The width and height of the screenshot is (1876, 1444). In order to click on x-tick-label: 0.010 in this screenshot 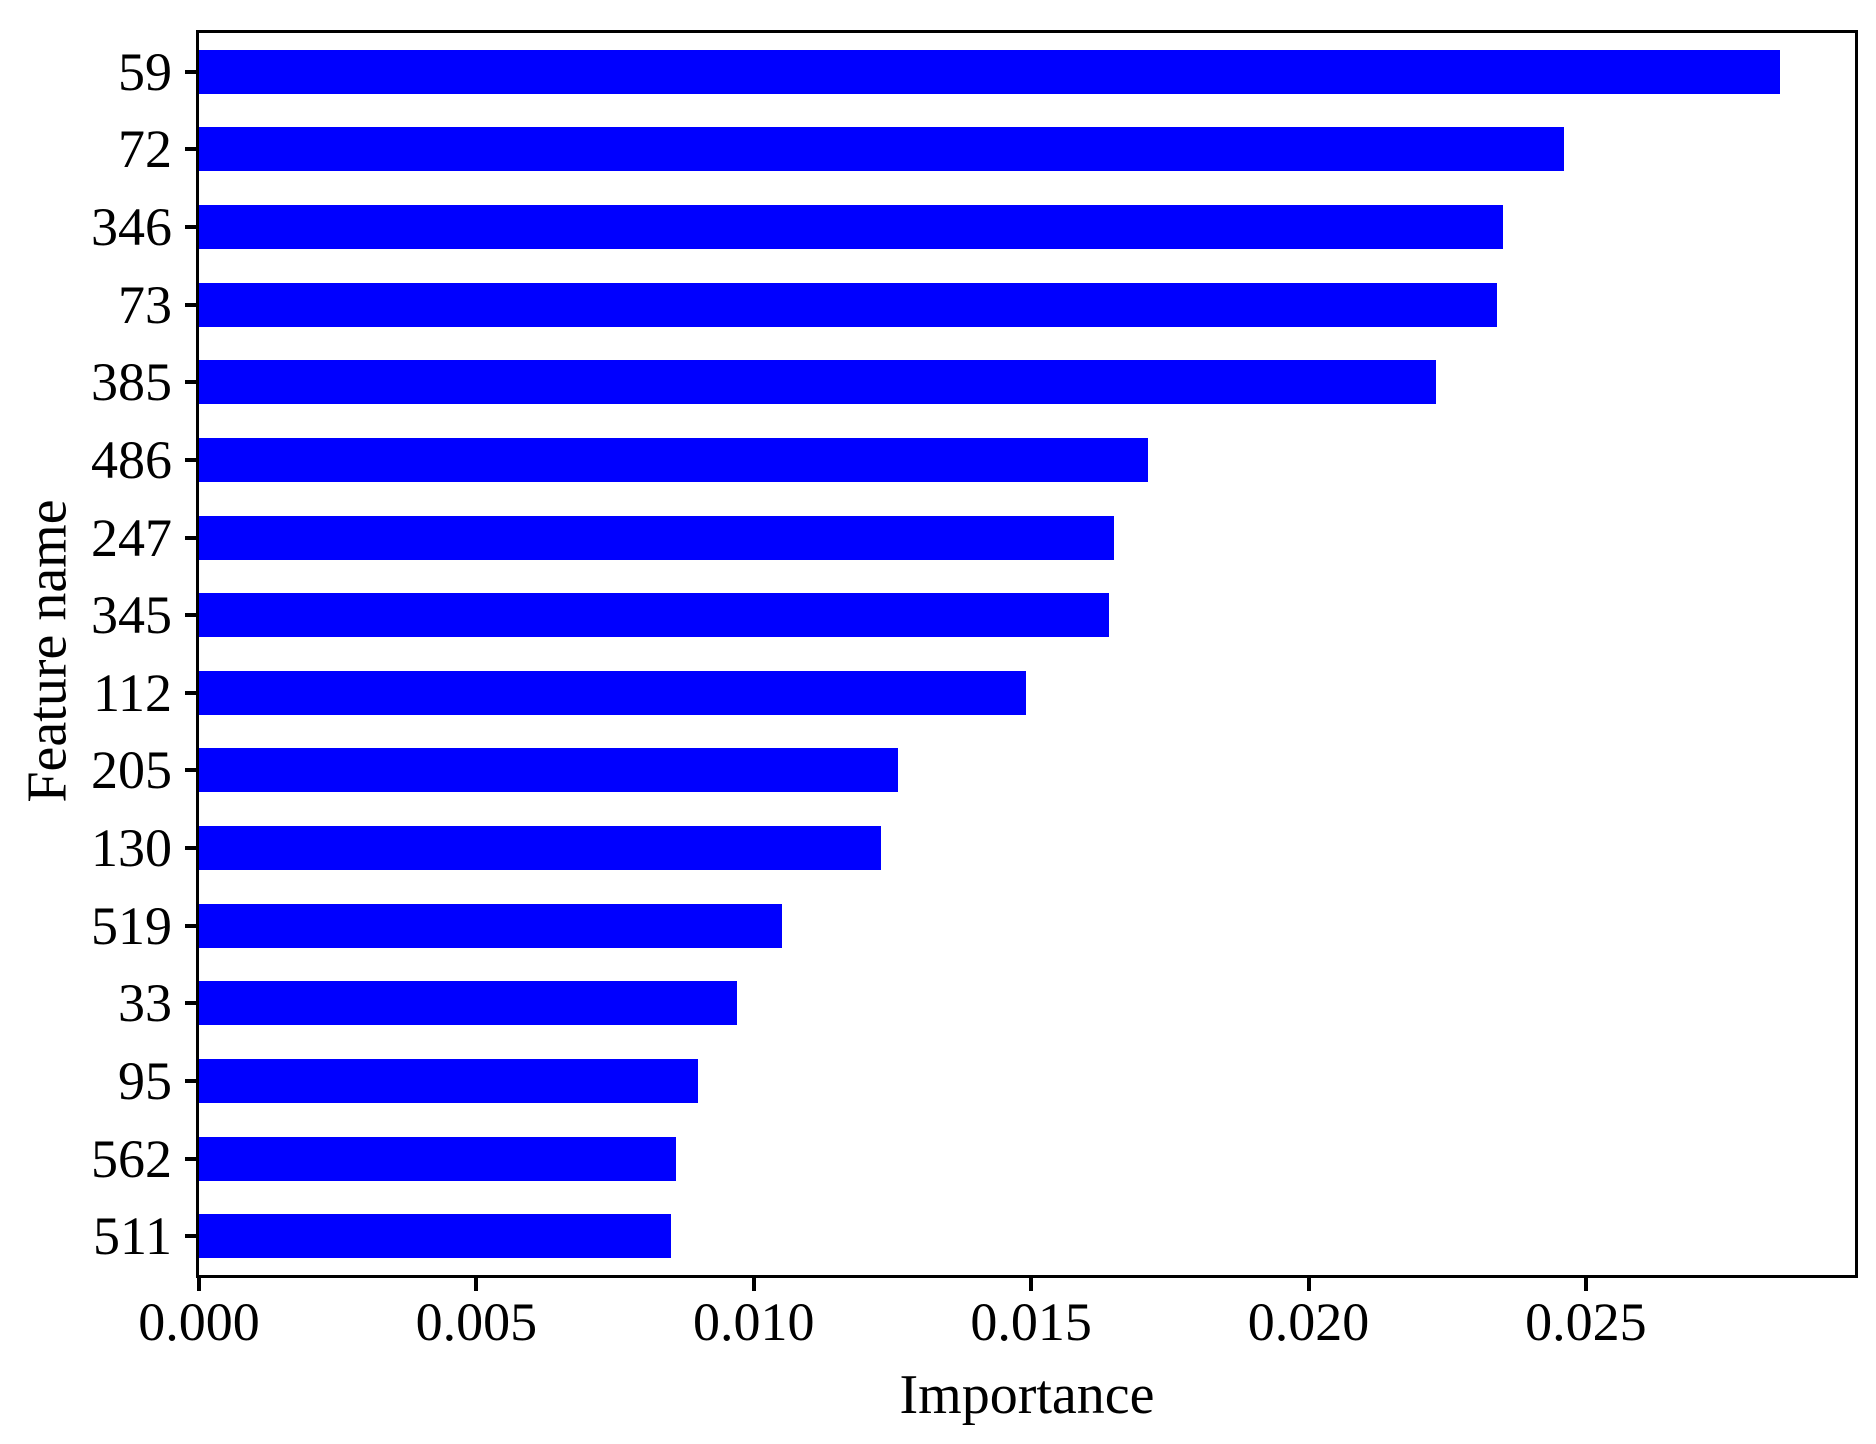, I will do `click(754, 1322)`.